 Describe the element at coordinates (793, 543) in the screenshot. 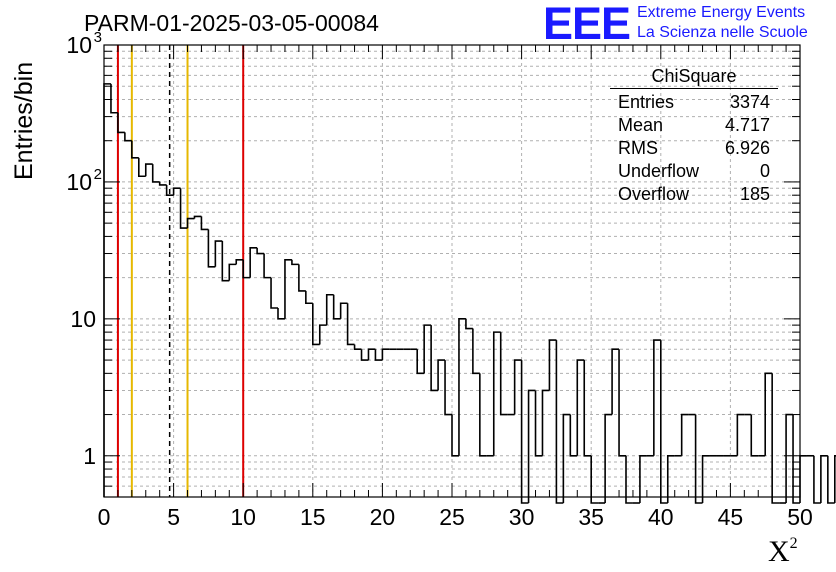

I see `x-axis-label-superscript: 2` at that location.